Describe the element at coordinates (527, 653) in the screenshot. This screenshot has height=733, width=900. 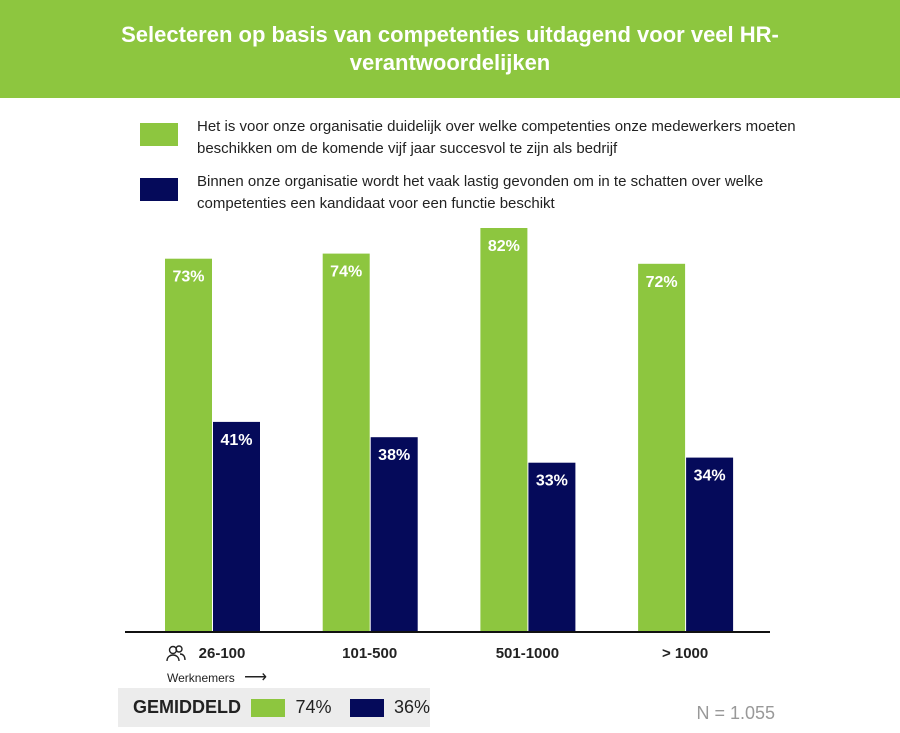
I see `category-label: 501-1000` at that location.